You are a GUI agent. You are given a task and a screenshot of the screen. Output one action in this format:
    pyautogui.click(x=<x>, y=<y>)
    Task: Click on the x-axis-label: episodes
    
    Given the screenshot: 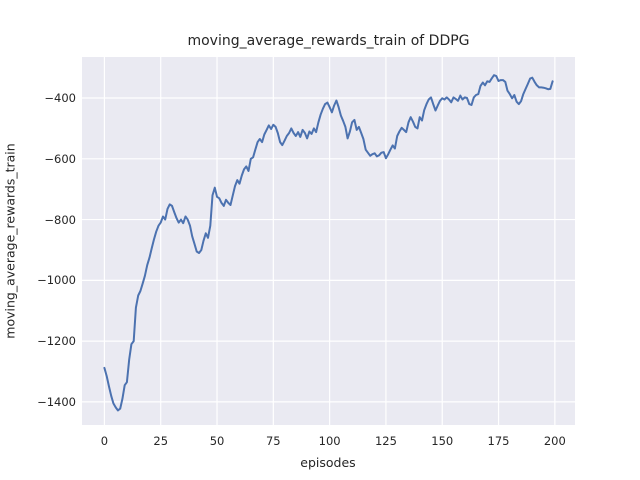 What is the action you would take?
    pyautogui.click(x=328, y=462)
    